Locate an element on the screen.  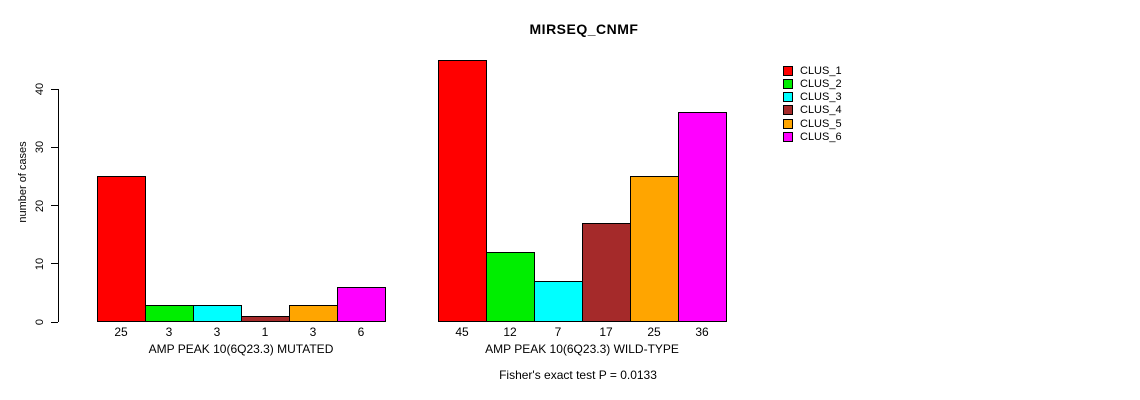
y-axis-label: number of cases is located at coordinates (23, 182).